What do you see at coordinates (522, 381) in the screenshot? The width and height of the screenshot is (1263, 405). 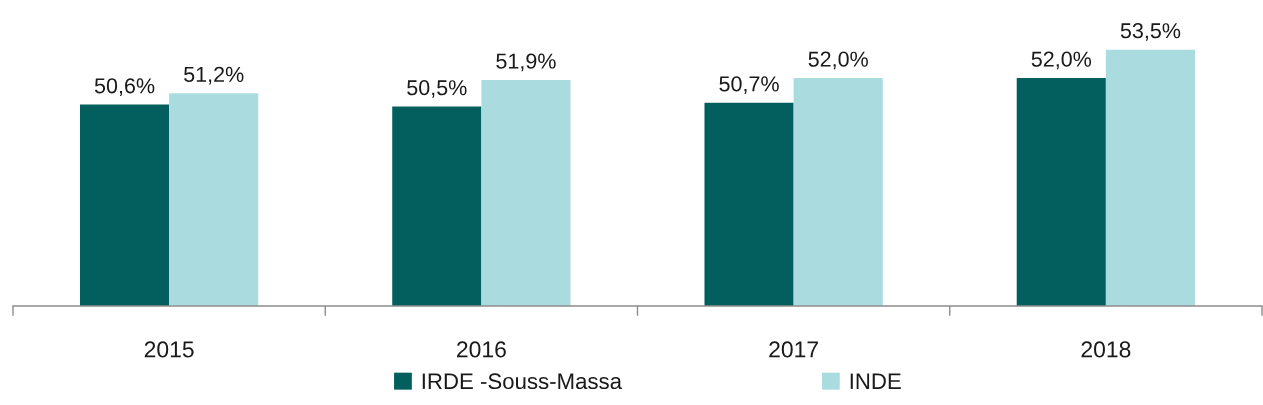 I see `legend-label: IRDE -Souss-Massa` at bounding box center [522, 381].